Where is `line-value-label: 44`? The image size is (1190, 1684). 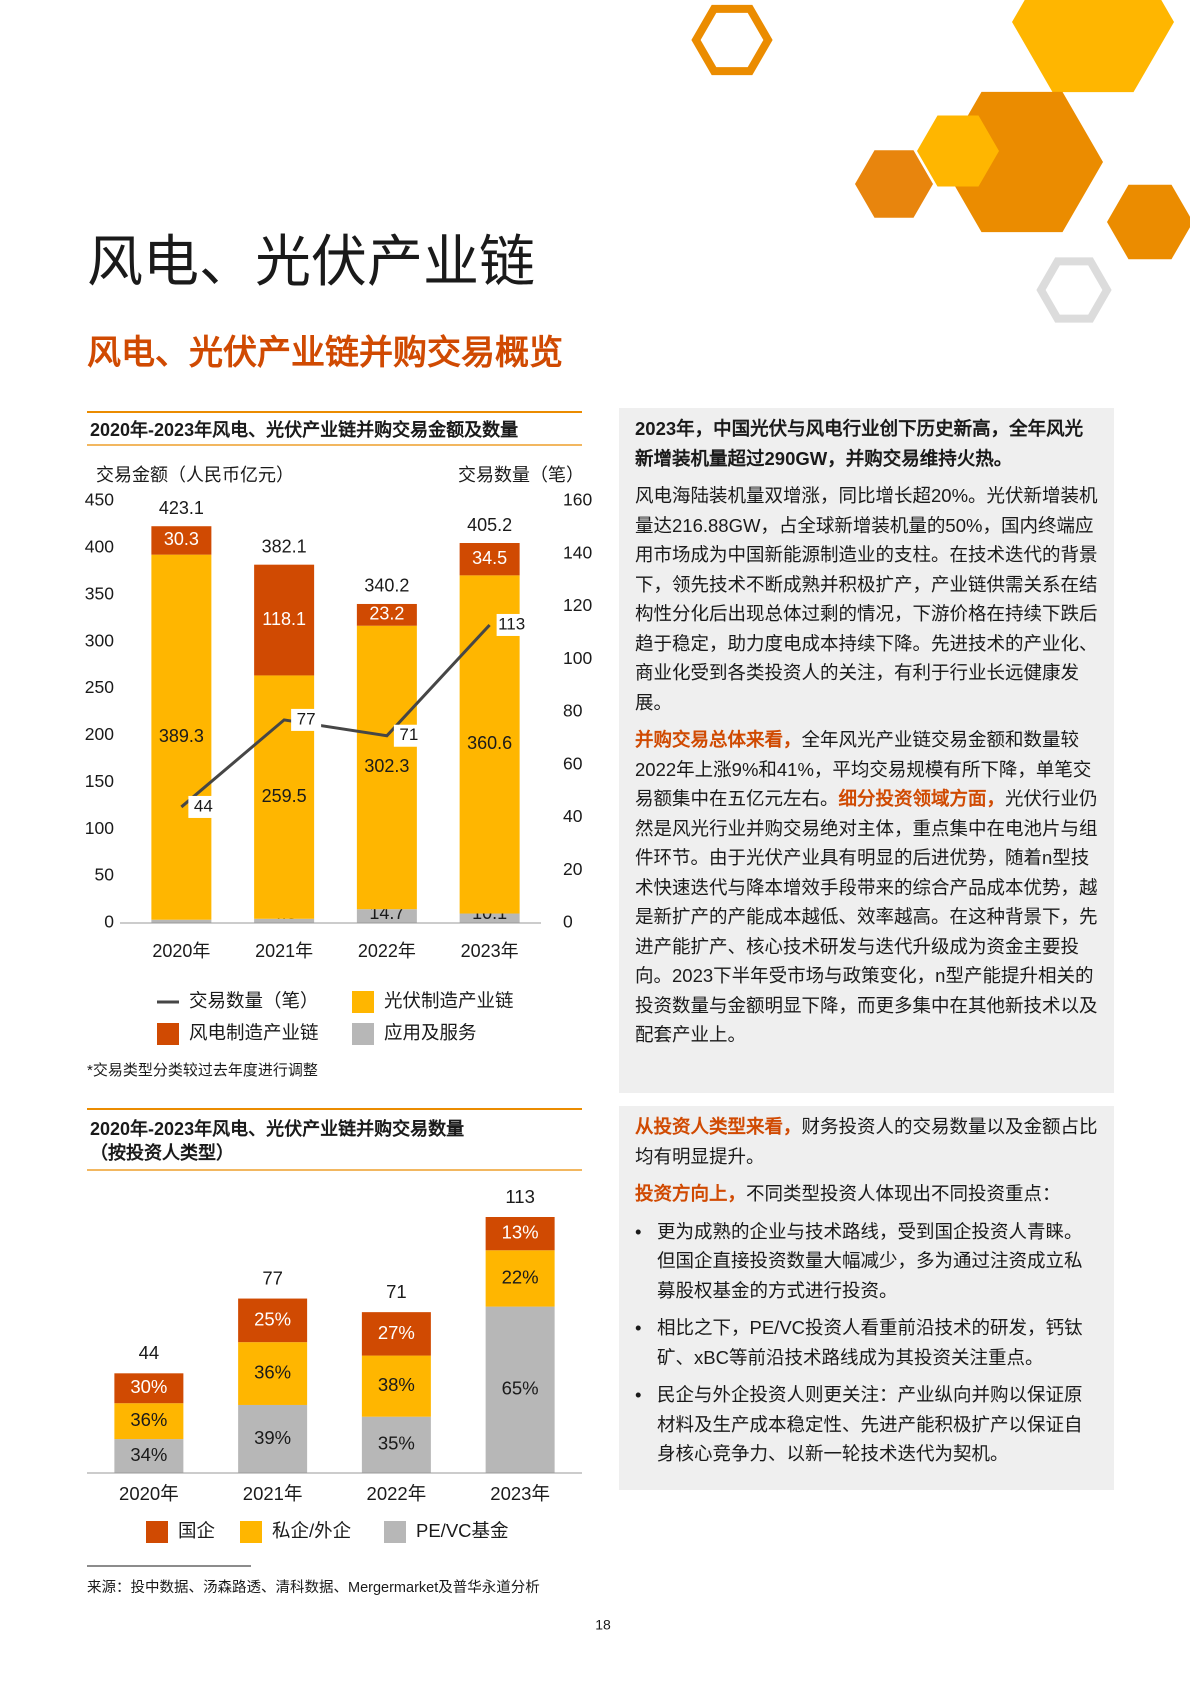
line-value-label: 44 is located at coordinates (203, 805).